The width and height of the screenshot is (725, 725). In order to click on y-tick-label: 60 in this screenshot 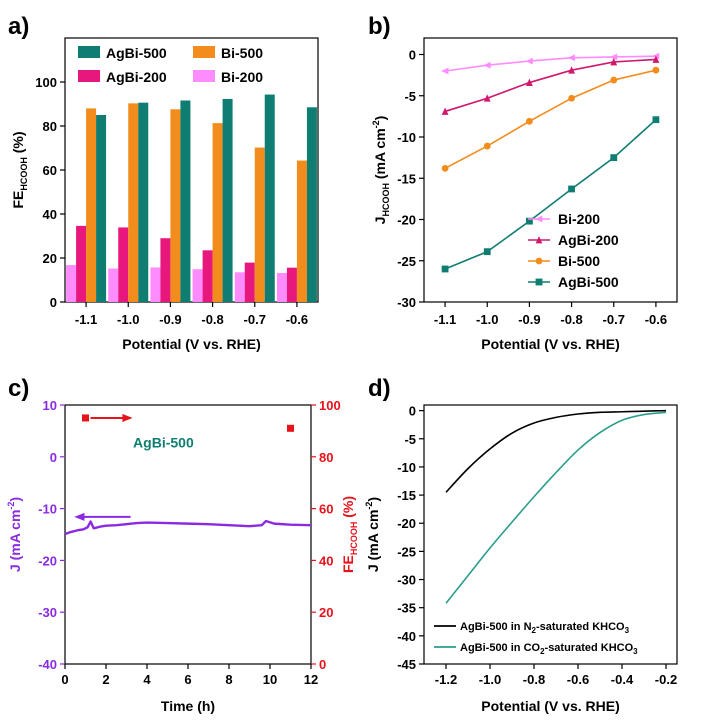, I will do `click(50, 170)`.